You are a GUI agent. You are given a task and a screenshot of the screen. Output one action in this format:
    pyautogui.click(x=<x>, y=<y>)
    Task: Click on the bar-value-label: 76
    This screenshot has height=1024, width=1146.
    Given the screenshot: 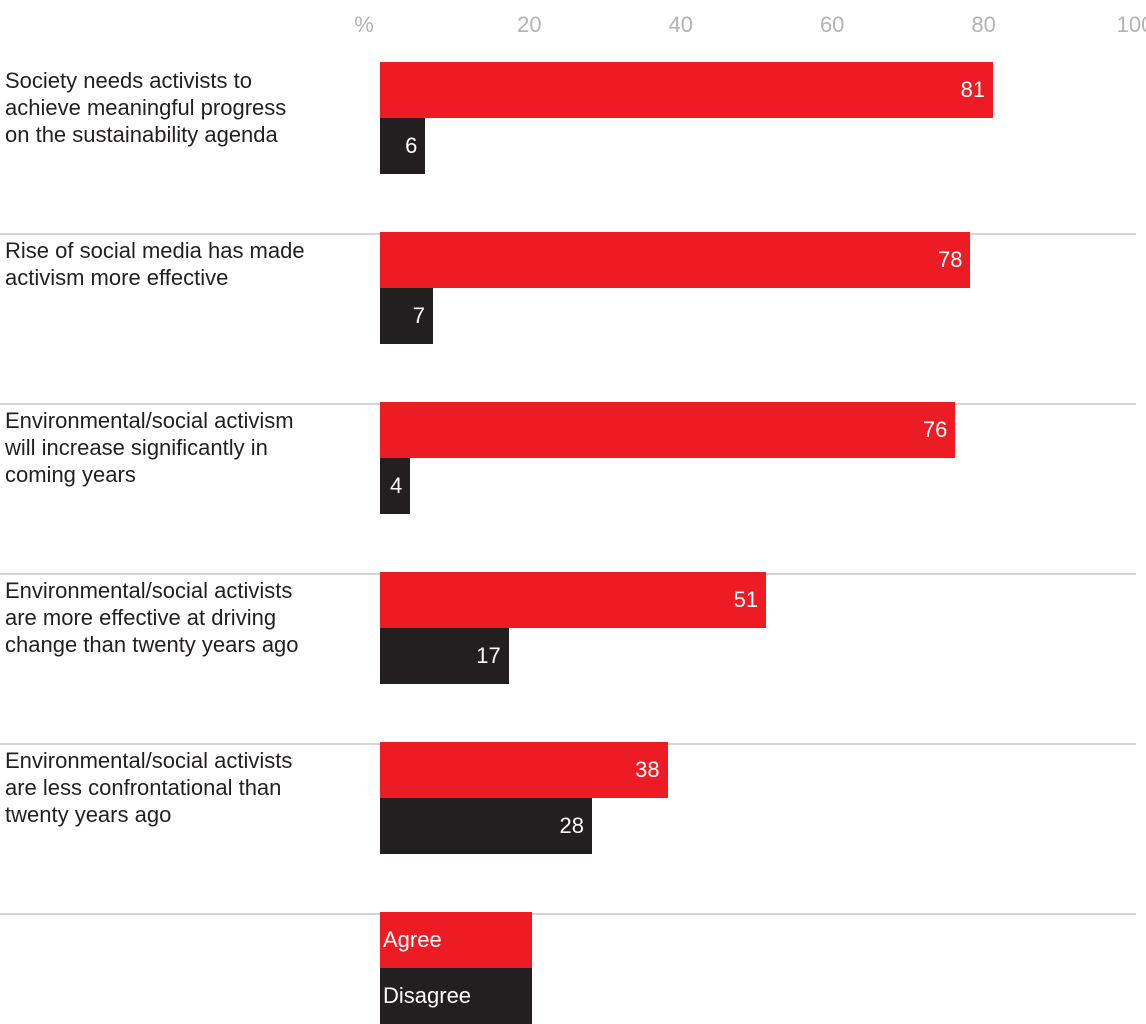 What is the action you would take?
    pyautogui.click(x=935, y=429)
    